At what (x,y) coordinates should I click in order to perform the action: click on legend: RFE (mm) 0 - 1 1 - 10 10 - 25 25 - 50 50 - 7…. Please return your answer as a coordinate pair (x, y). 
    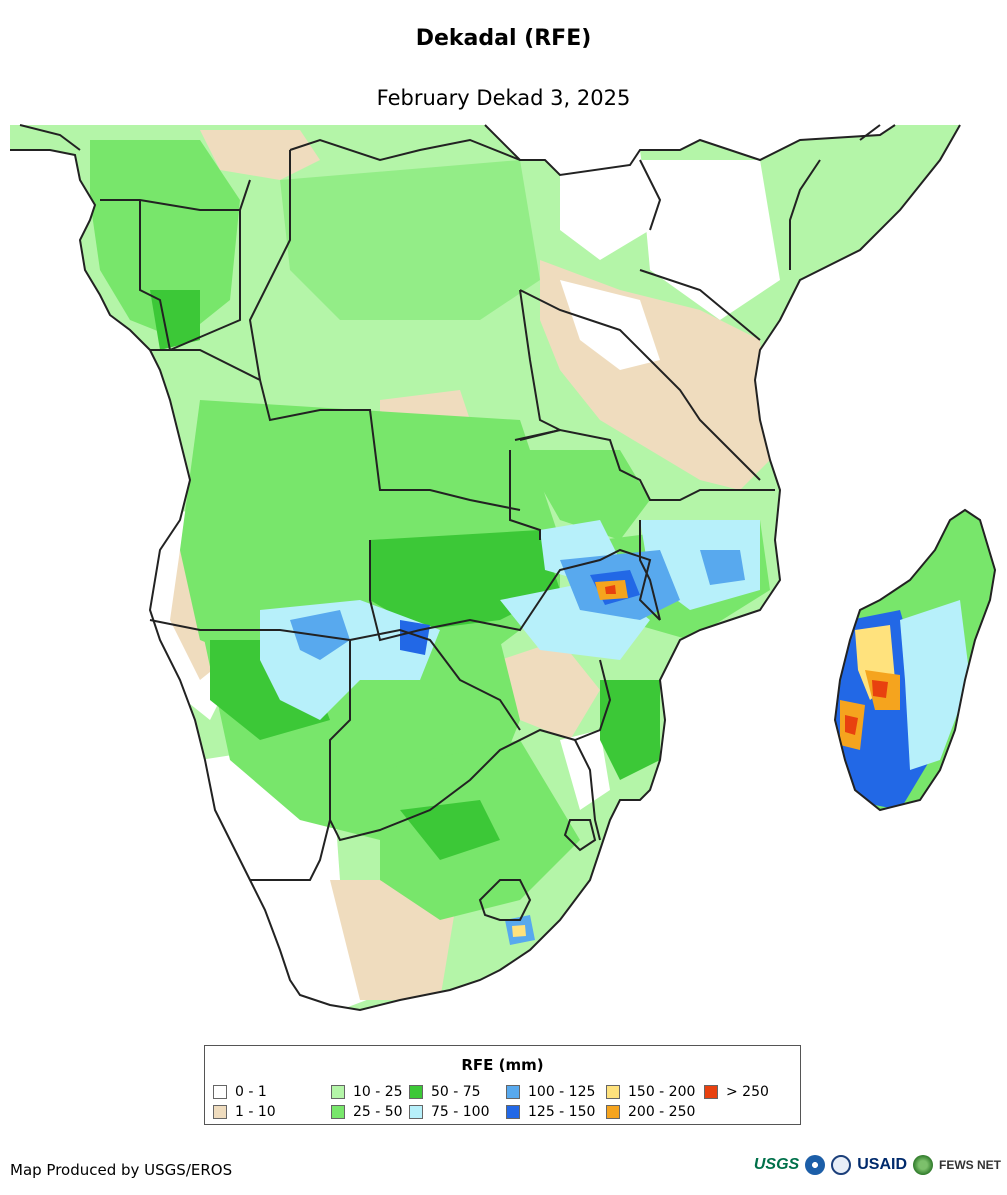
    Looking at the image, I should click on (502, 1085).